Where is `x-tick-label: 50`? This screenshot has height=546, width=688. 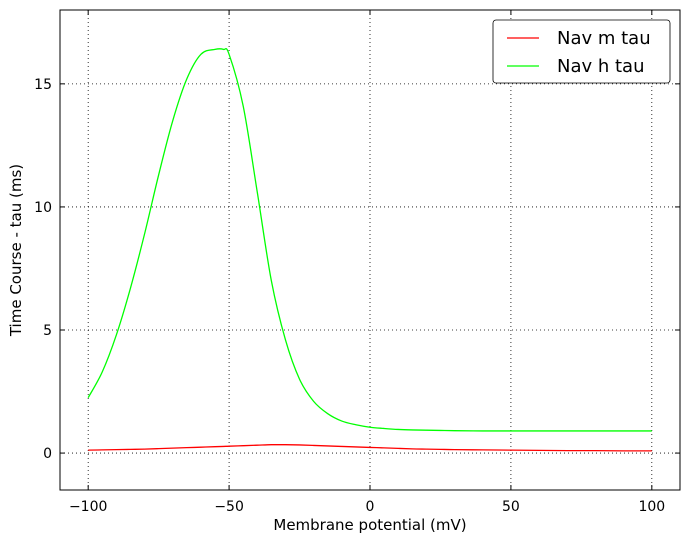 x-tick-label: 50 is located at coordinates (511, 507).